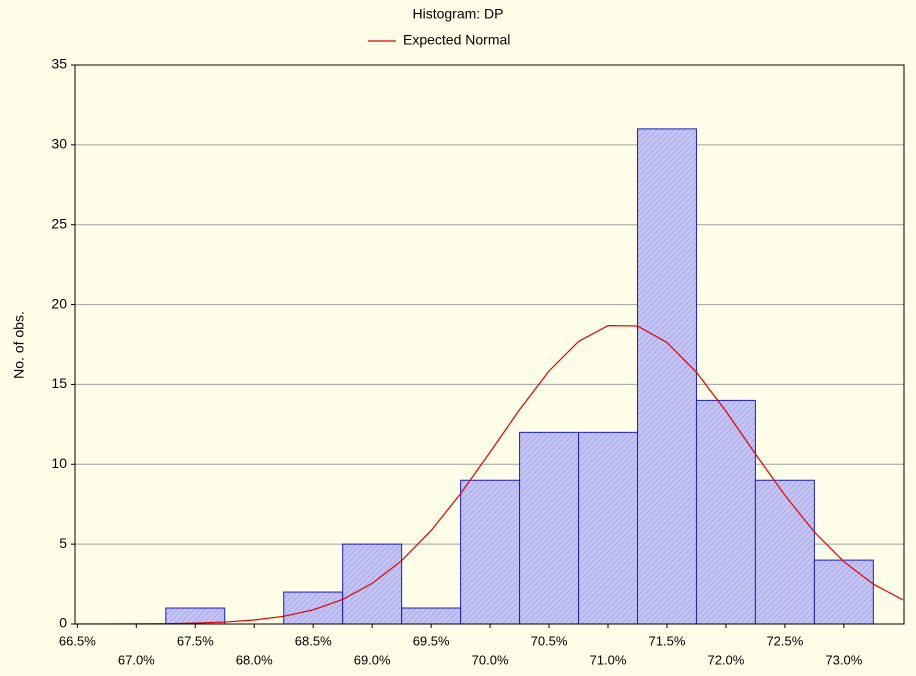  I want to click on y-axis-label: No. of obs., so click(19, 345).